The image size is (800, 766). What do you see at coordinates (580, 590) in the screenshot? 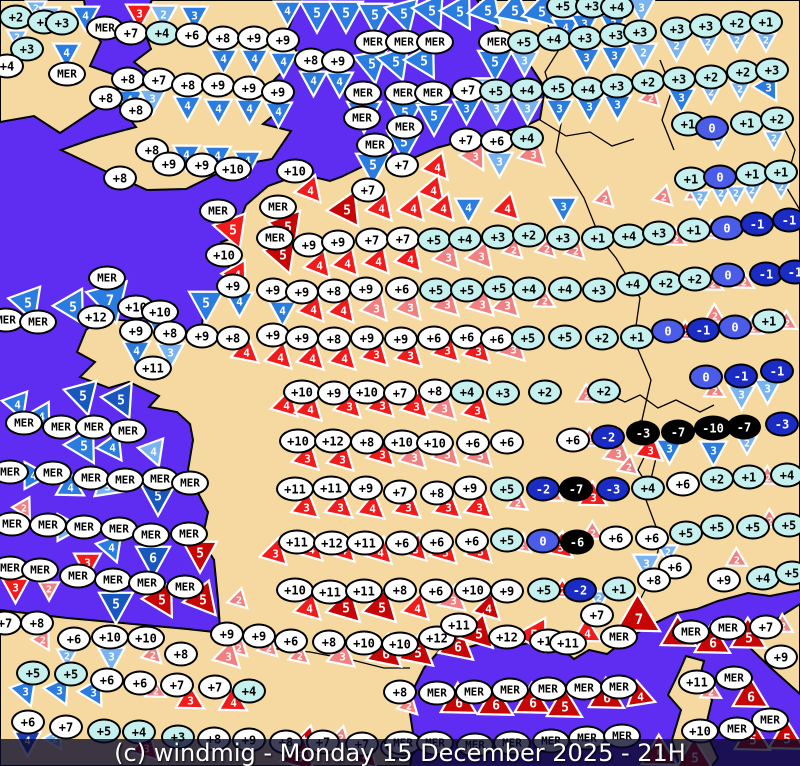
I see `temperature-label: -2` at bounding box center [580, 590].